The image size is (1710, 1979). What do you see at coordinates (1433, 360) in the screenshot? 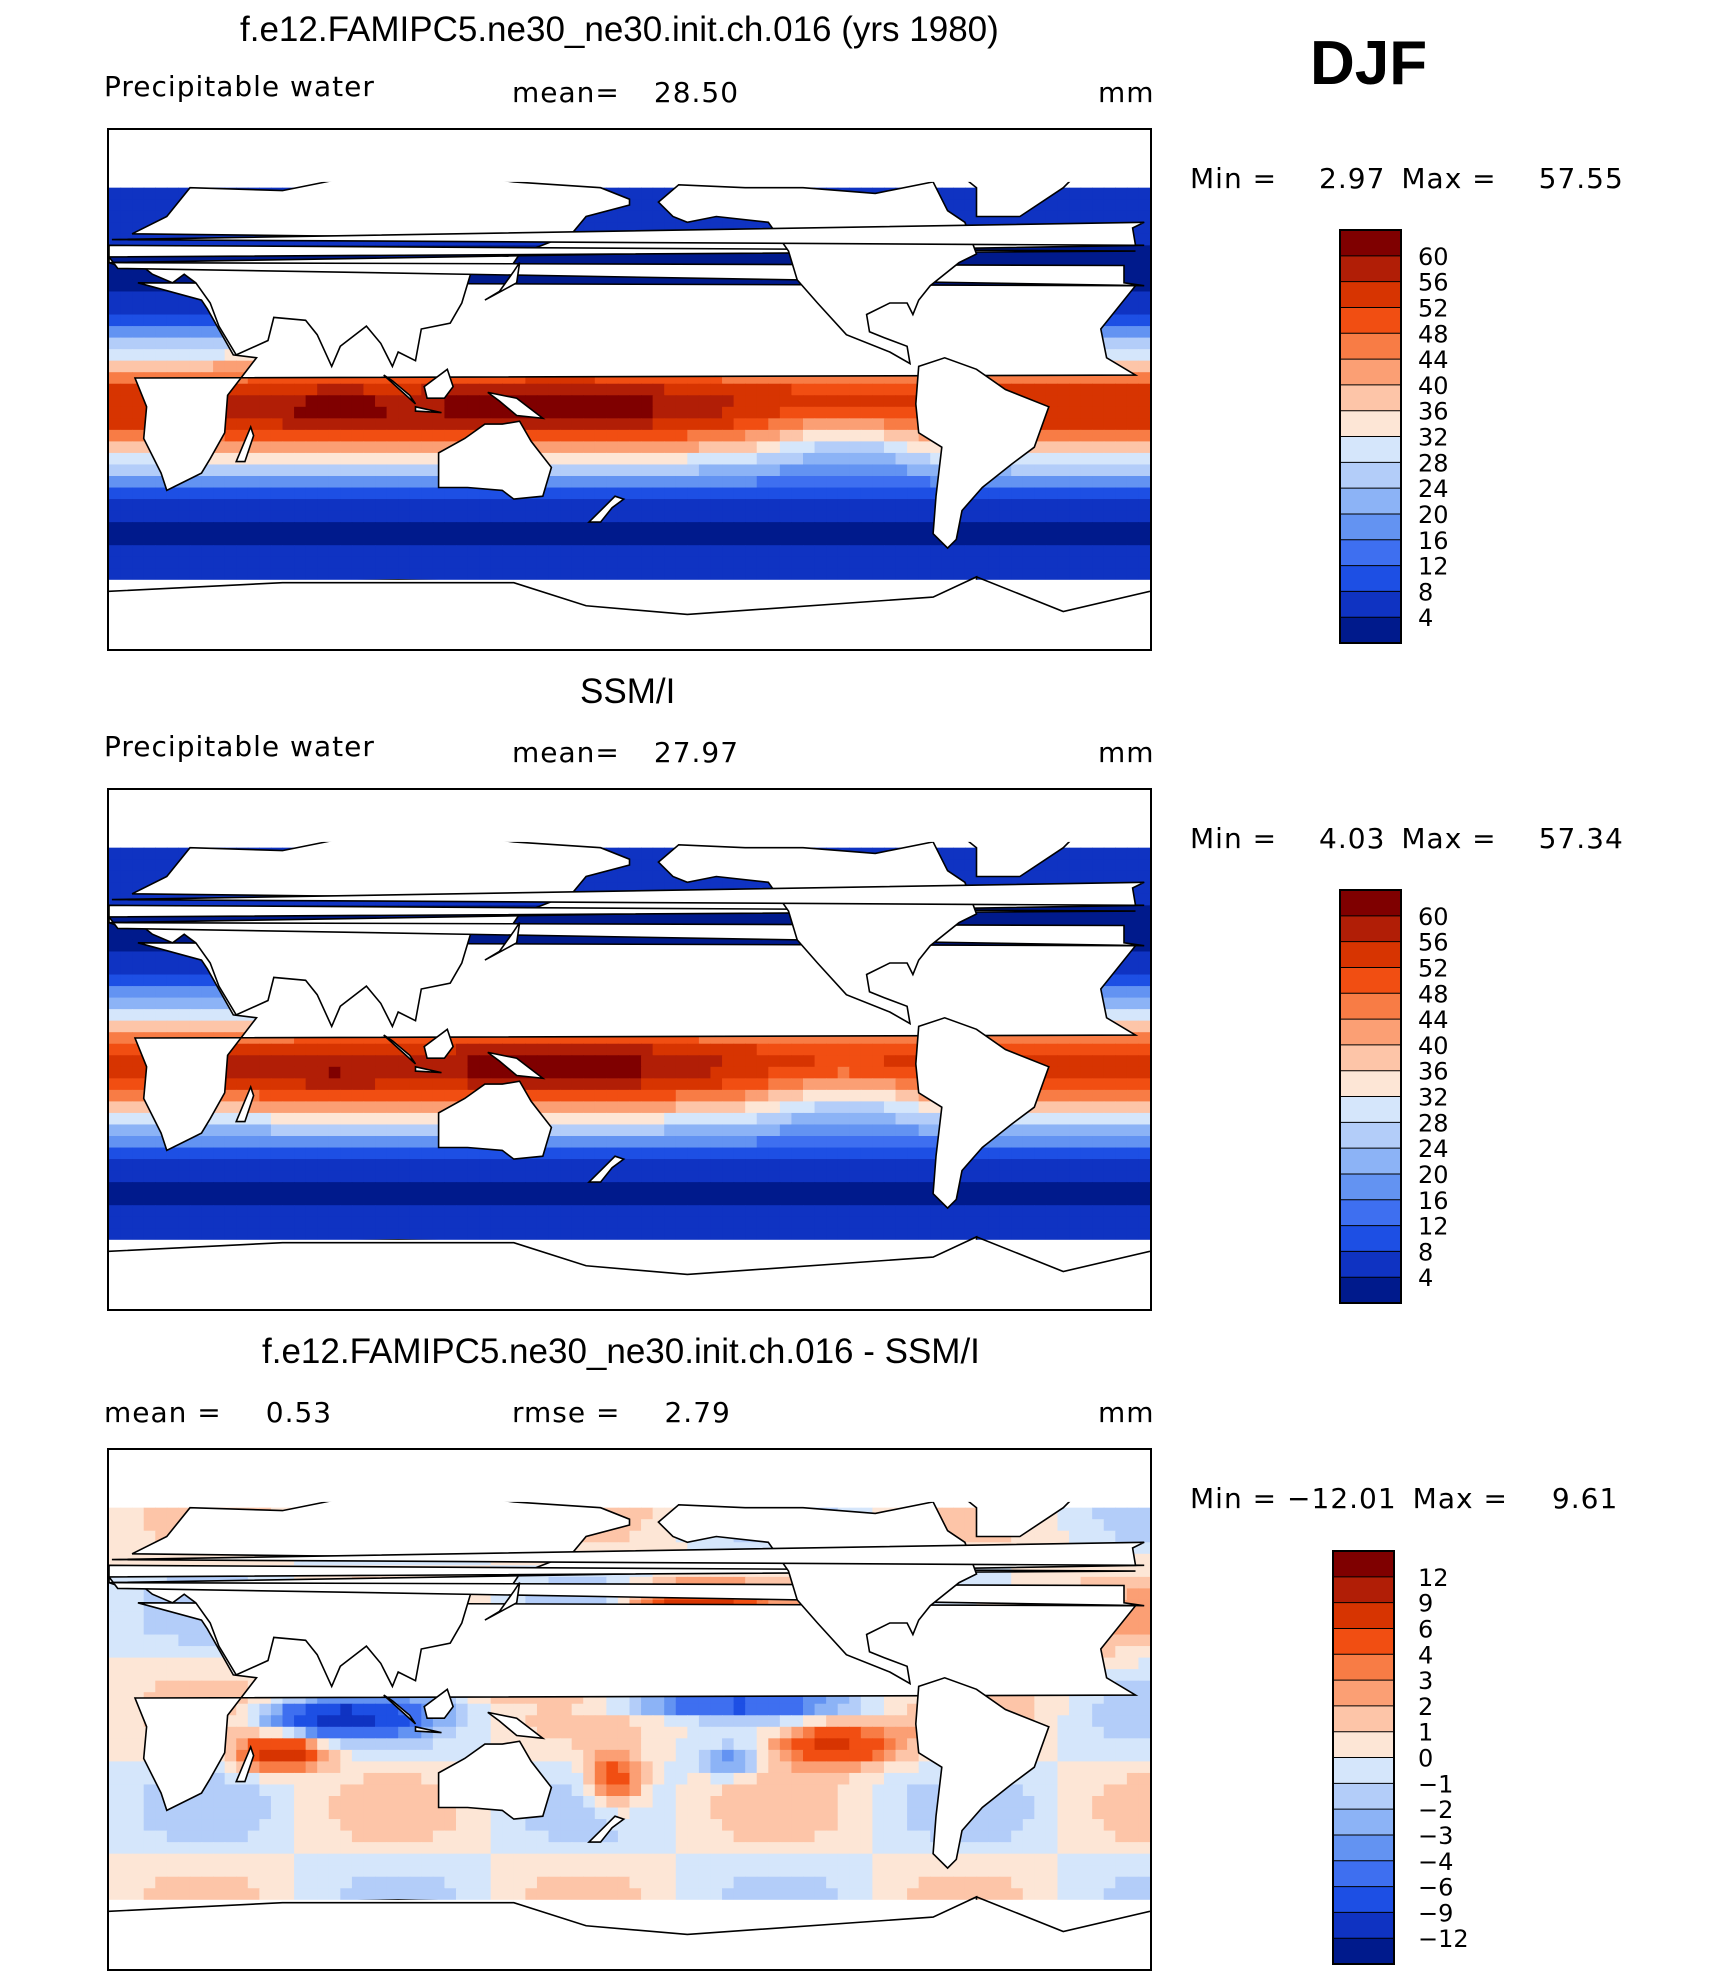
I see `colorbar-tick-label: 44` at bounding box center [1433, 360].